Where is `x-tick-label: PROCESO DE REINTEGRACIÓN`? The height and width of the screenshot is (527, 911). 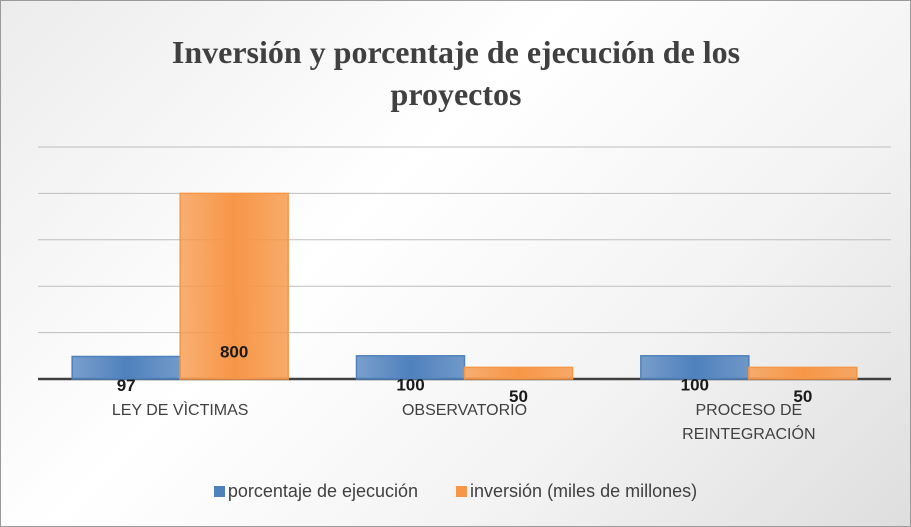 x-tick-label: PROCESO DE REINTEGRACIÓN is located at coordinates (749, 422).